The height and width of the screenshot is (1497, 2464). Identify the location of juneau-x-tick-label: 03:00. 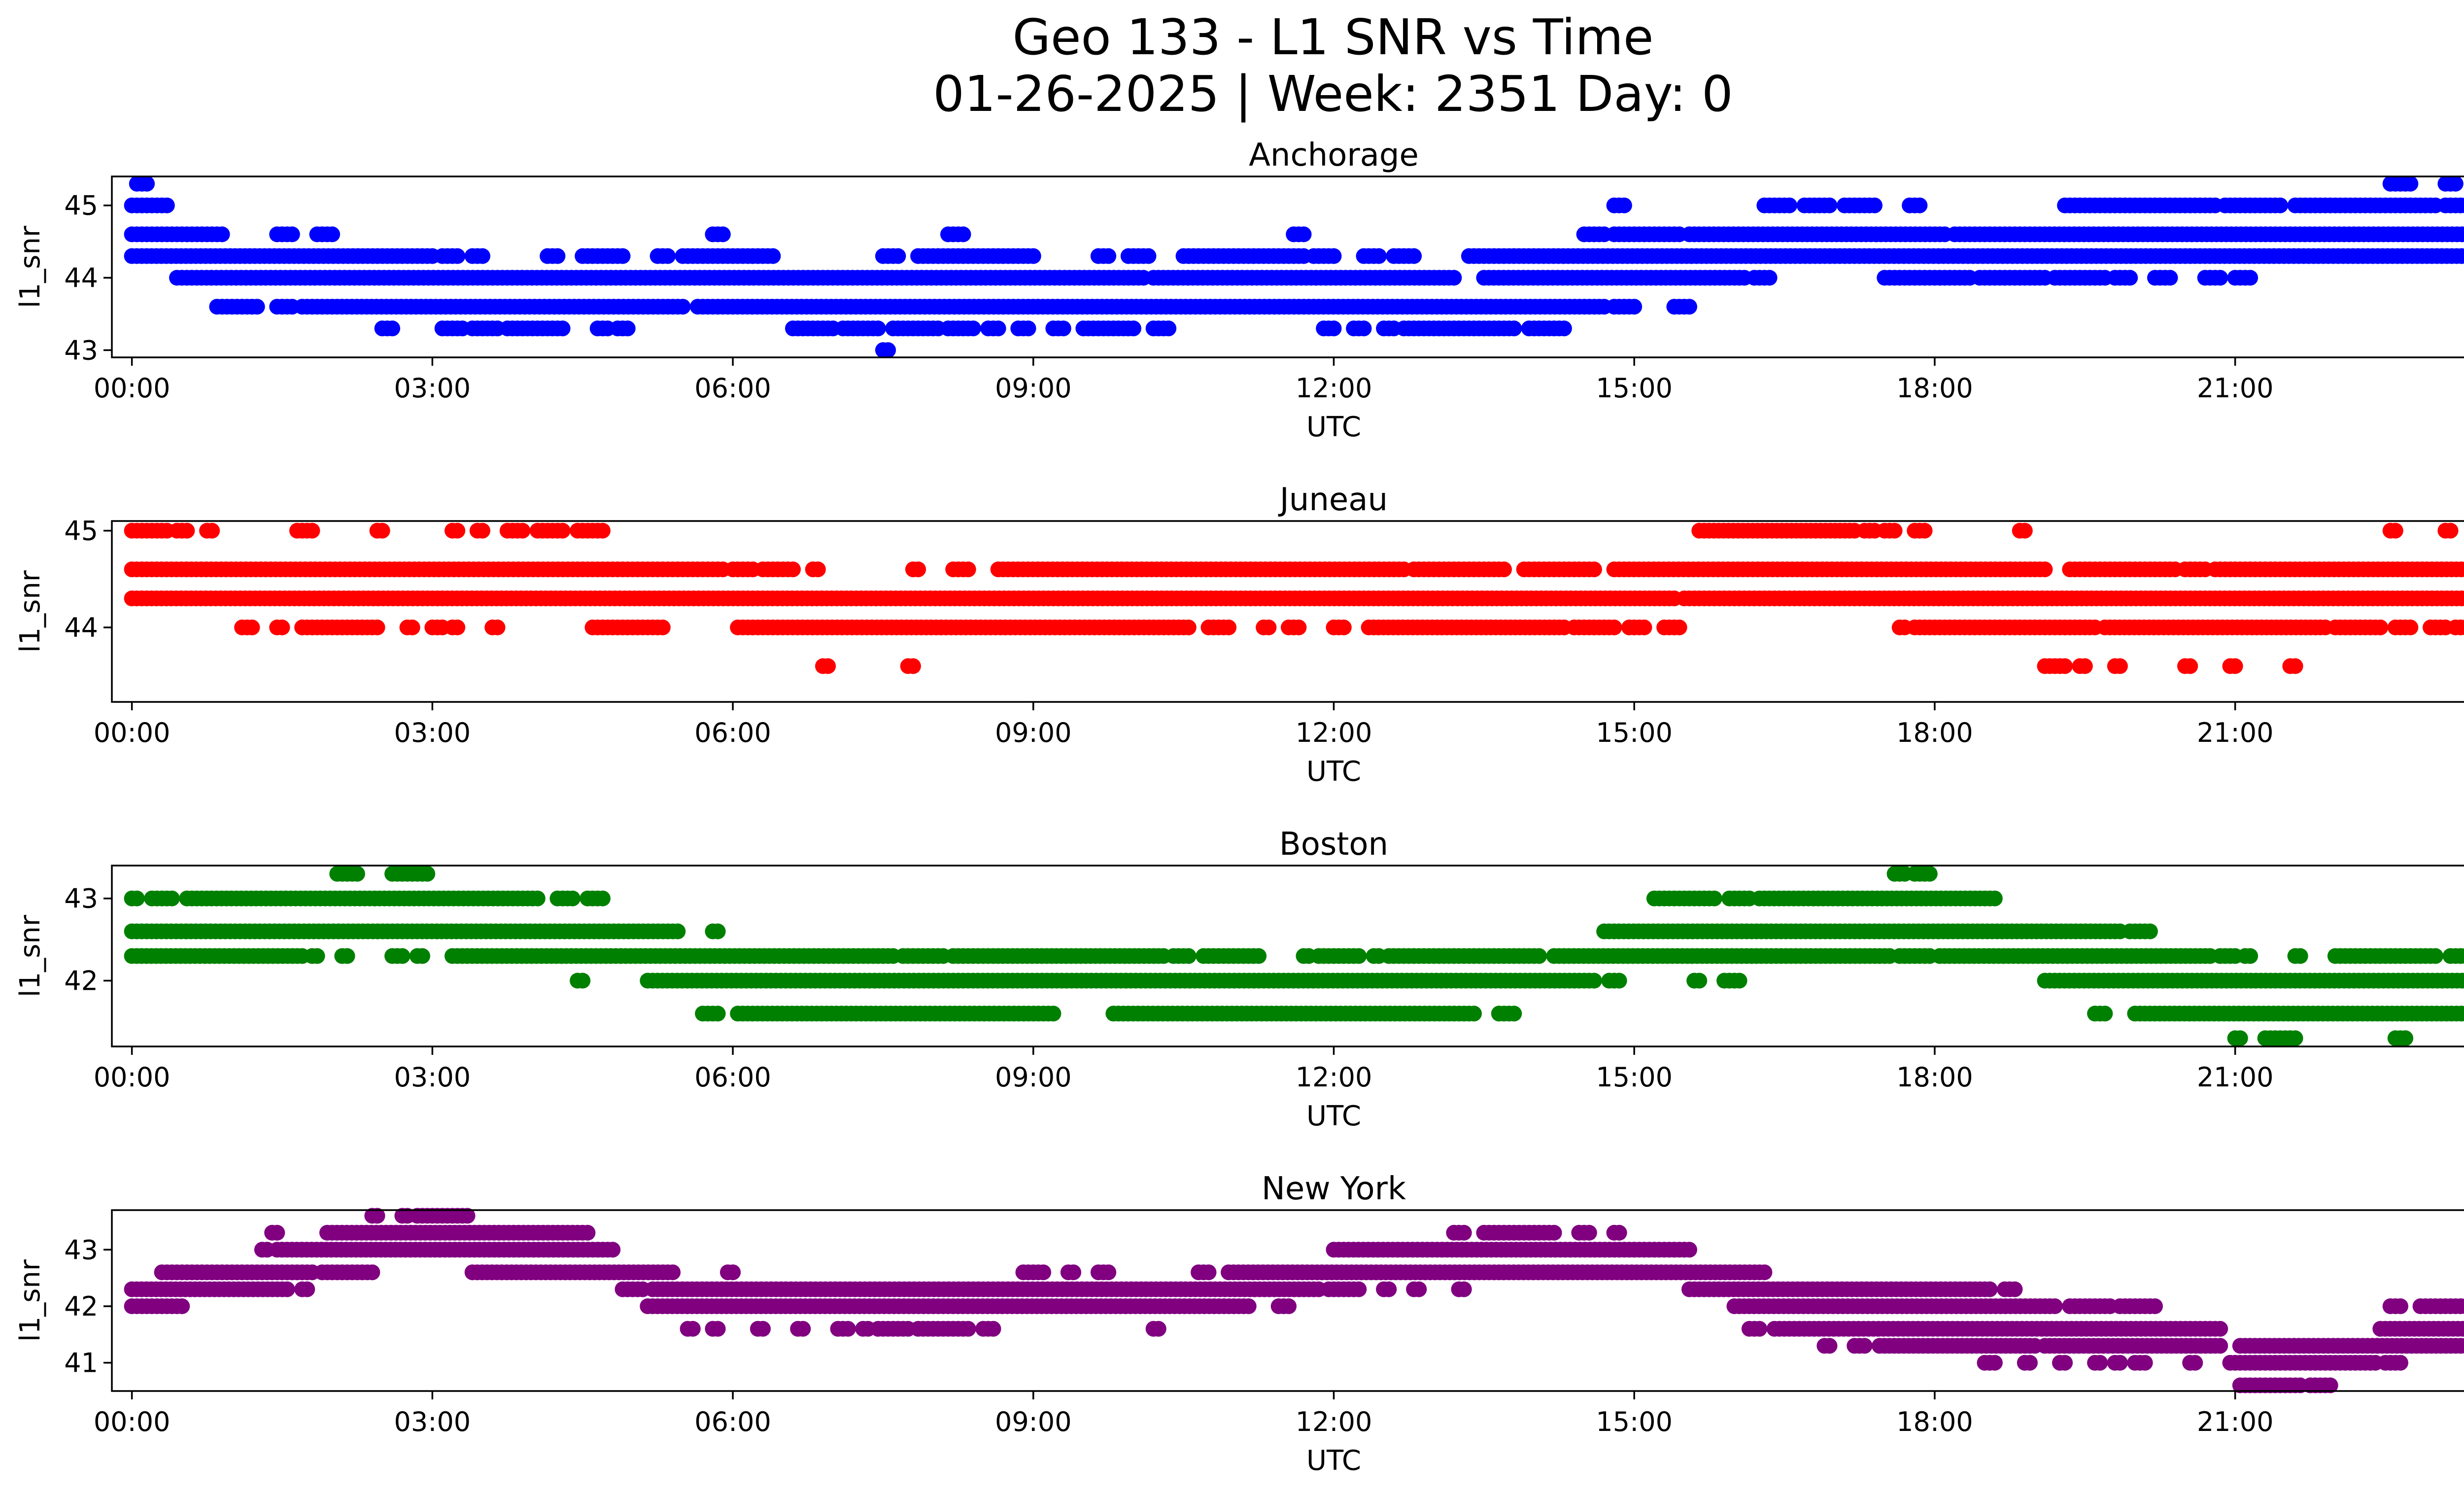
(432, 732).